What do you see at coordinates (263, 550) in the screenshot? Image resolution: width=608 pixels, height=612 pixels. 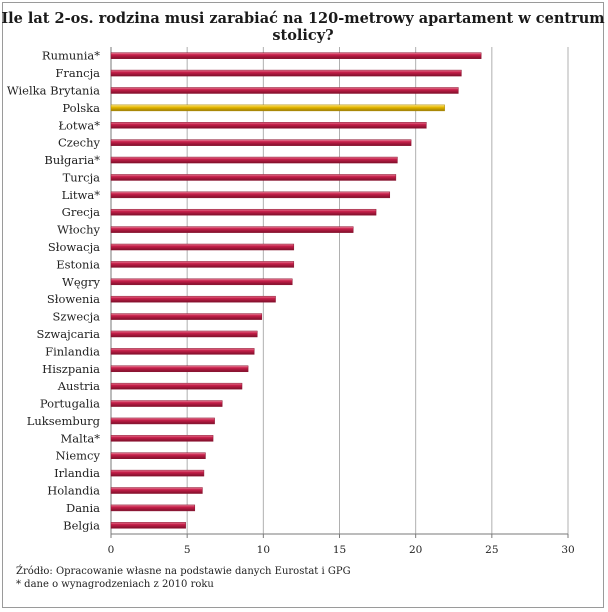 I see `x-tick-label: 10` at bounding box center [263, 550].